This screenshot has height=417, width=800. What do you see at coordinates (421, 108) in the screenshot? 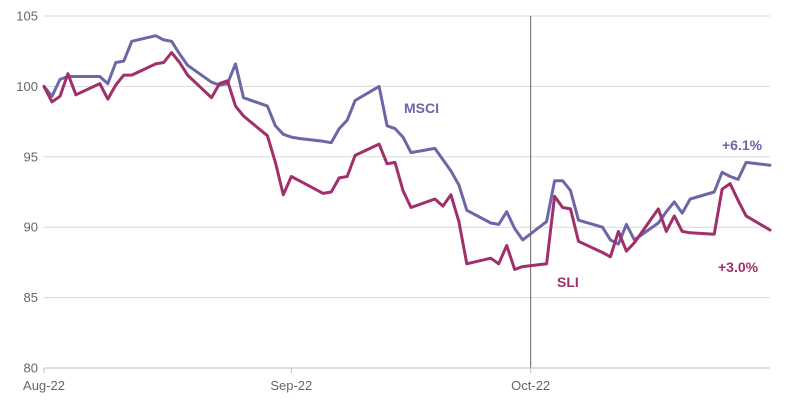
I see `msci-series-label: MSCI` at bounding box center [421, 108].